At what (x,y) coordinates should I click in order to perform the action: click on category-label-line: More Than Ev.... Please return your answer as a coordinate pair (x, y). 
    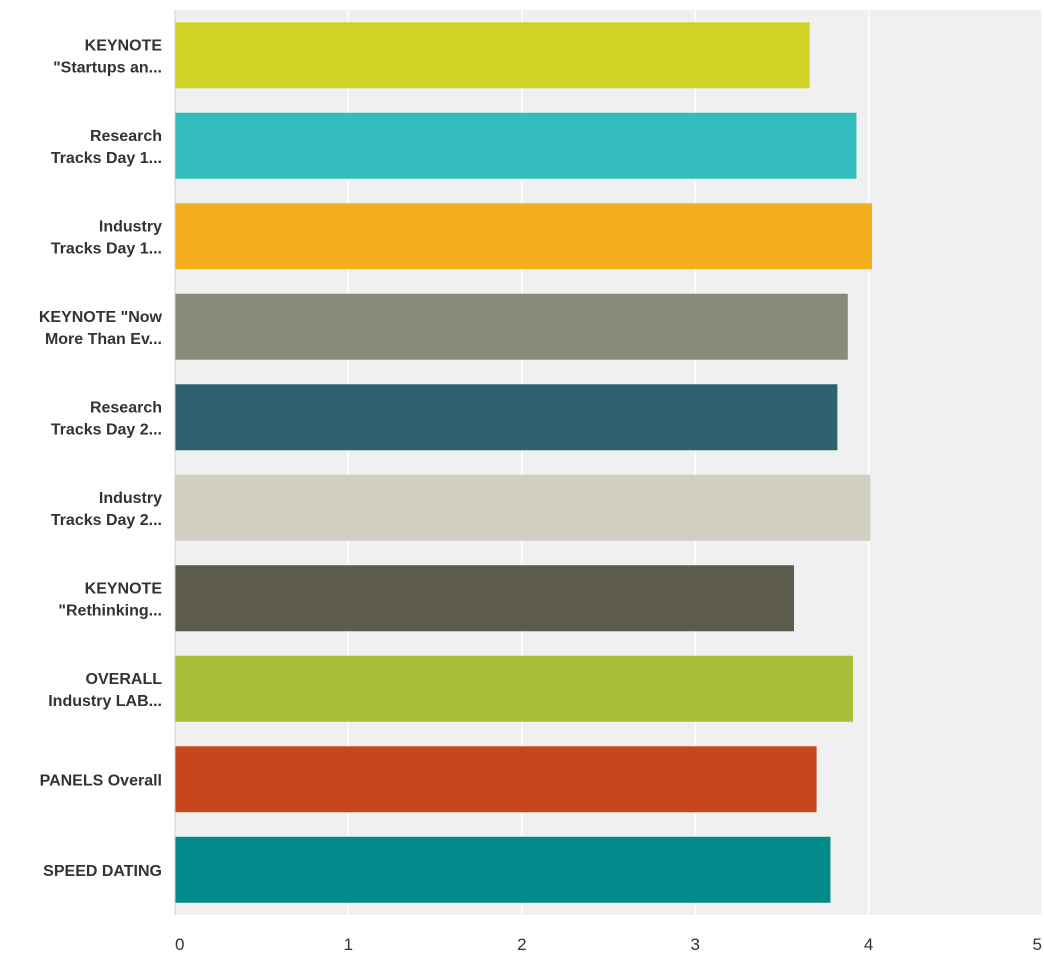
    Looking at the image, I should click on (103, 339).